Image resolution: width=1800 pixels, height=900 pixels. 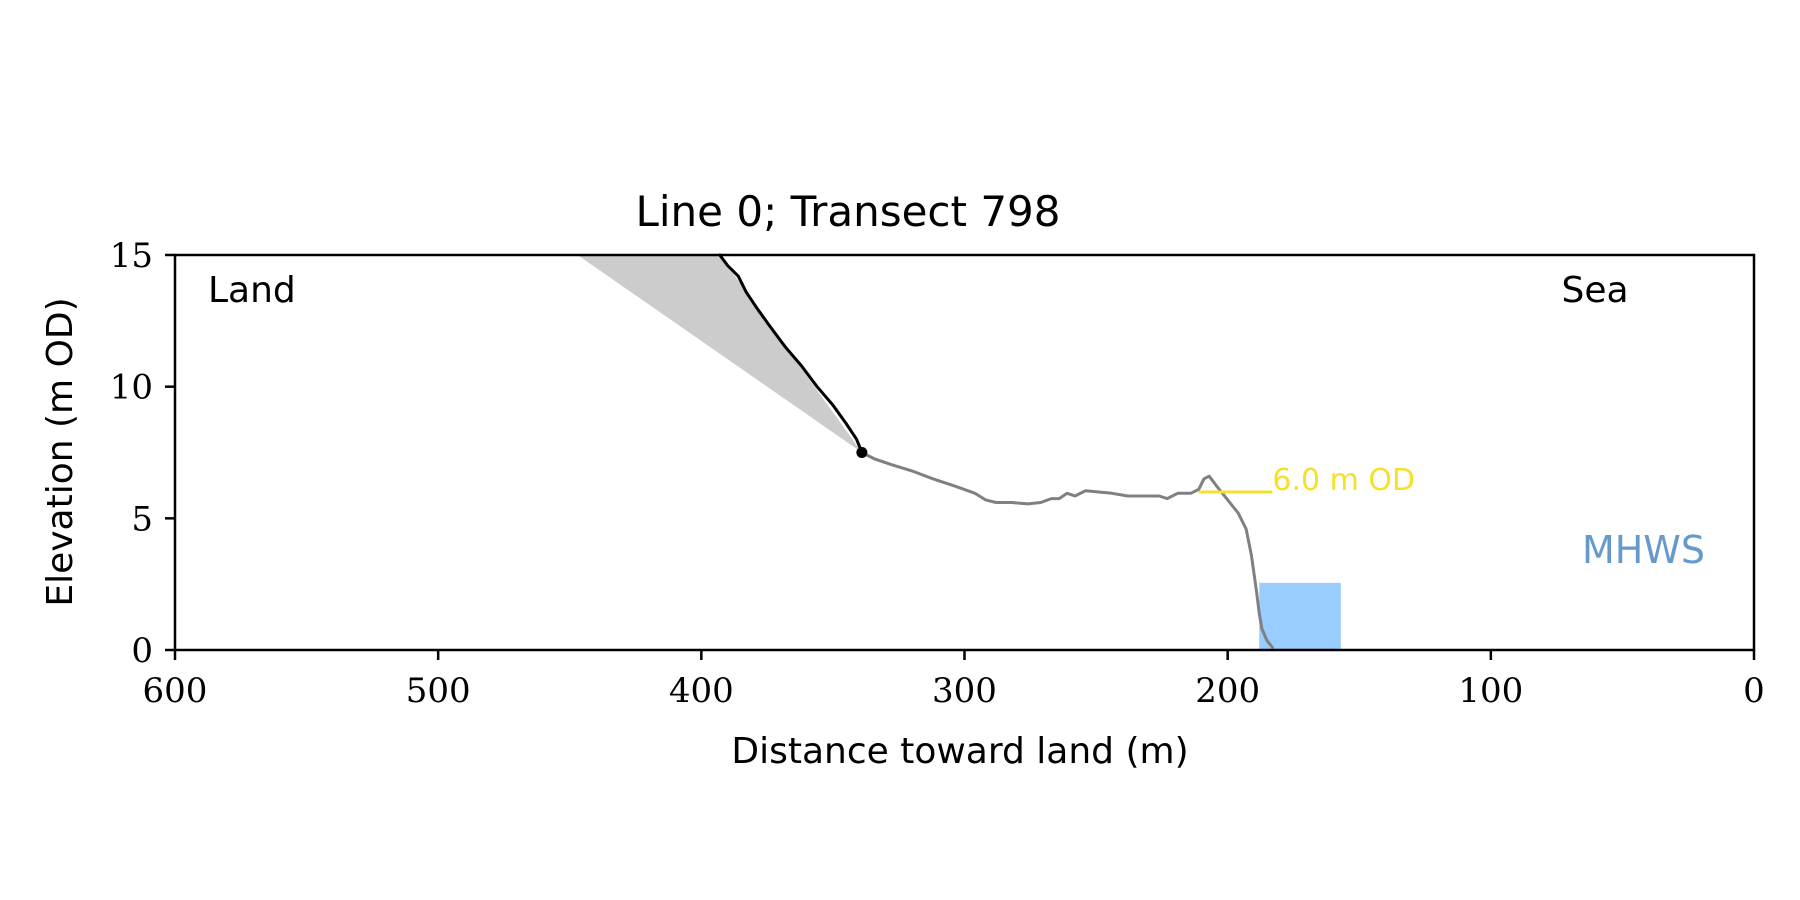 What do you see at coordinates (1343, 480) in the screenshot?
I see `level-label: 6.0 m OD` at bounding box center [1343, 480].